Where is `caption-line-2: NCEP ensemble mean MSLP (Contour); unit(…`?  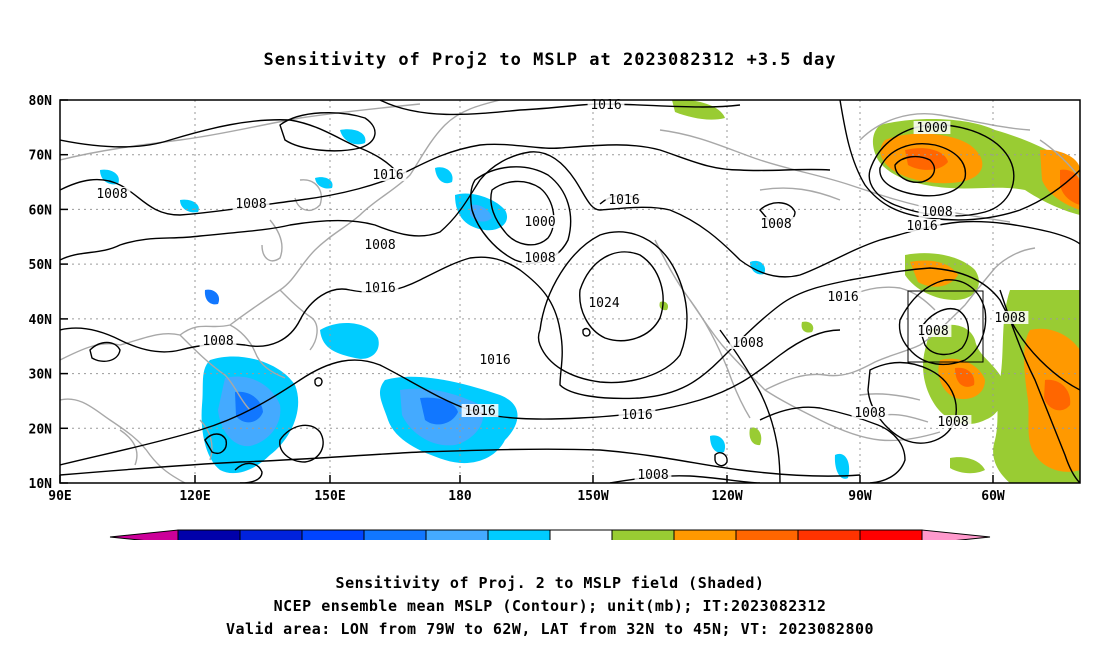
caption-line-2: NCEP ensemble mean MSLP (Contour); unit(… is located at coordinates (550, 606).